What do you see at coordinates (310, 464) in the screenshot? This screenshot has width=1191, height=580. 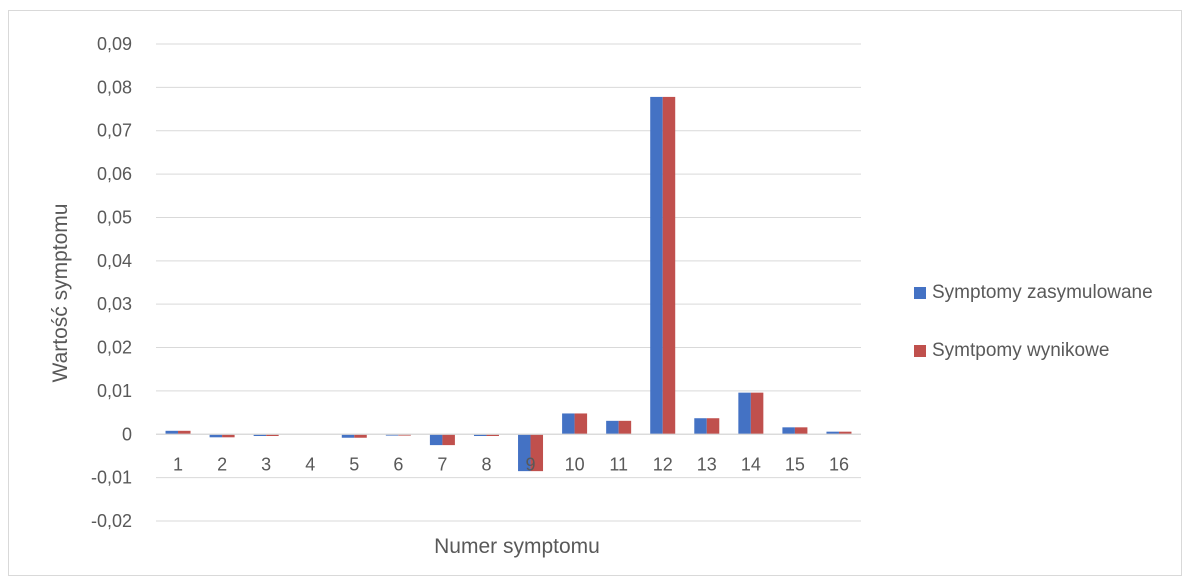 I see `x-tick-label: 4` at bounding box center [310, 464].